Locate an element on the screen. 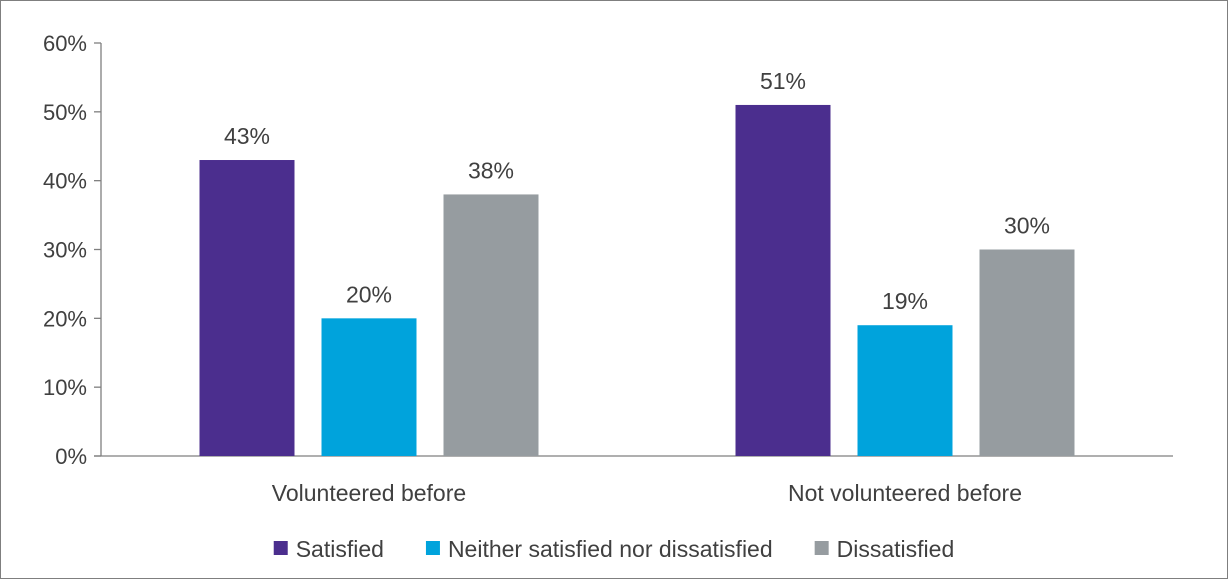 The width and height of the screenshot is (1228, 579). data-label: 19% is located at coordinates (905, 301).